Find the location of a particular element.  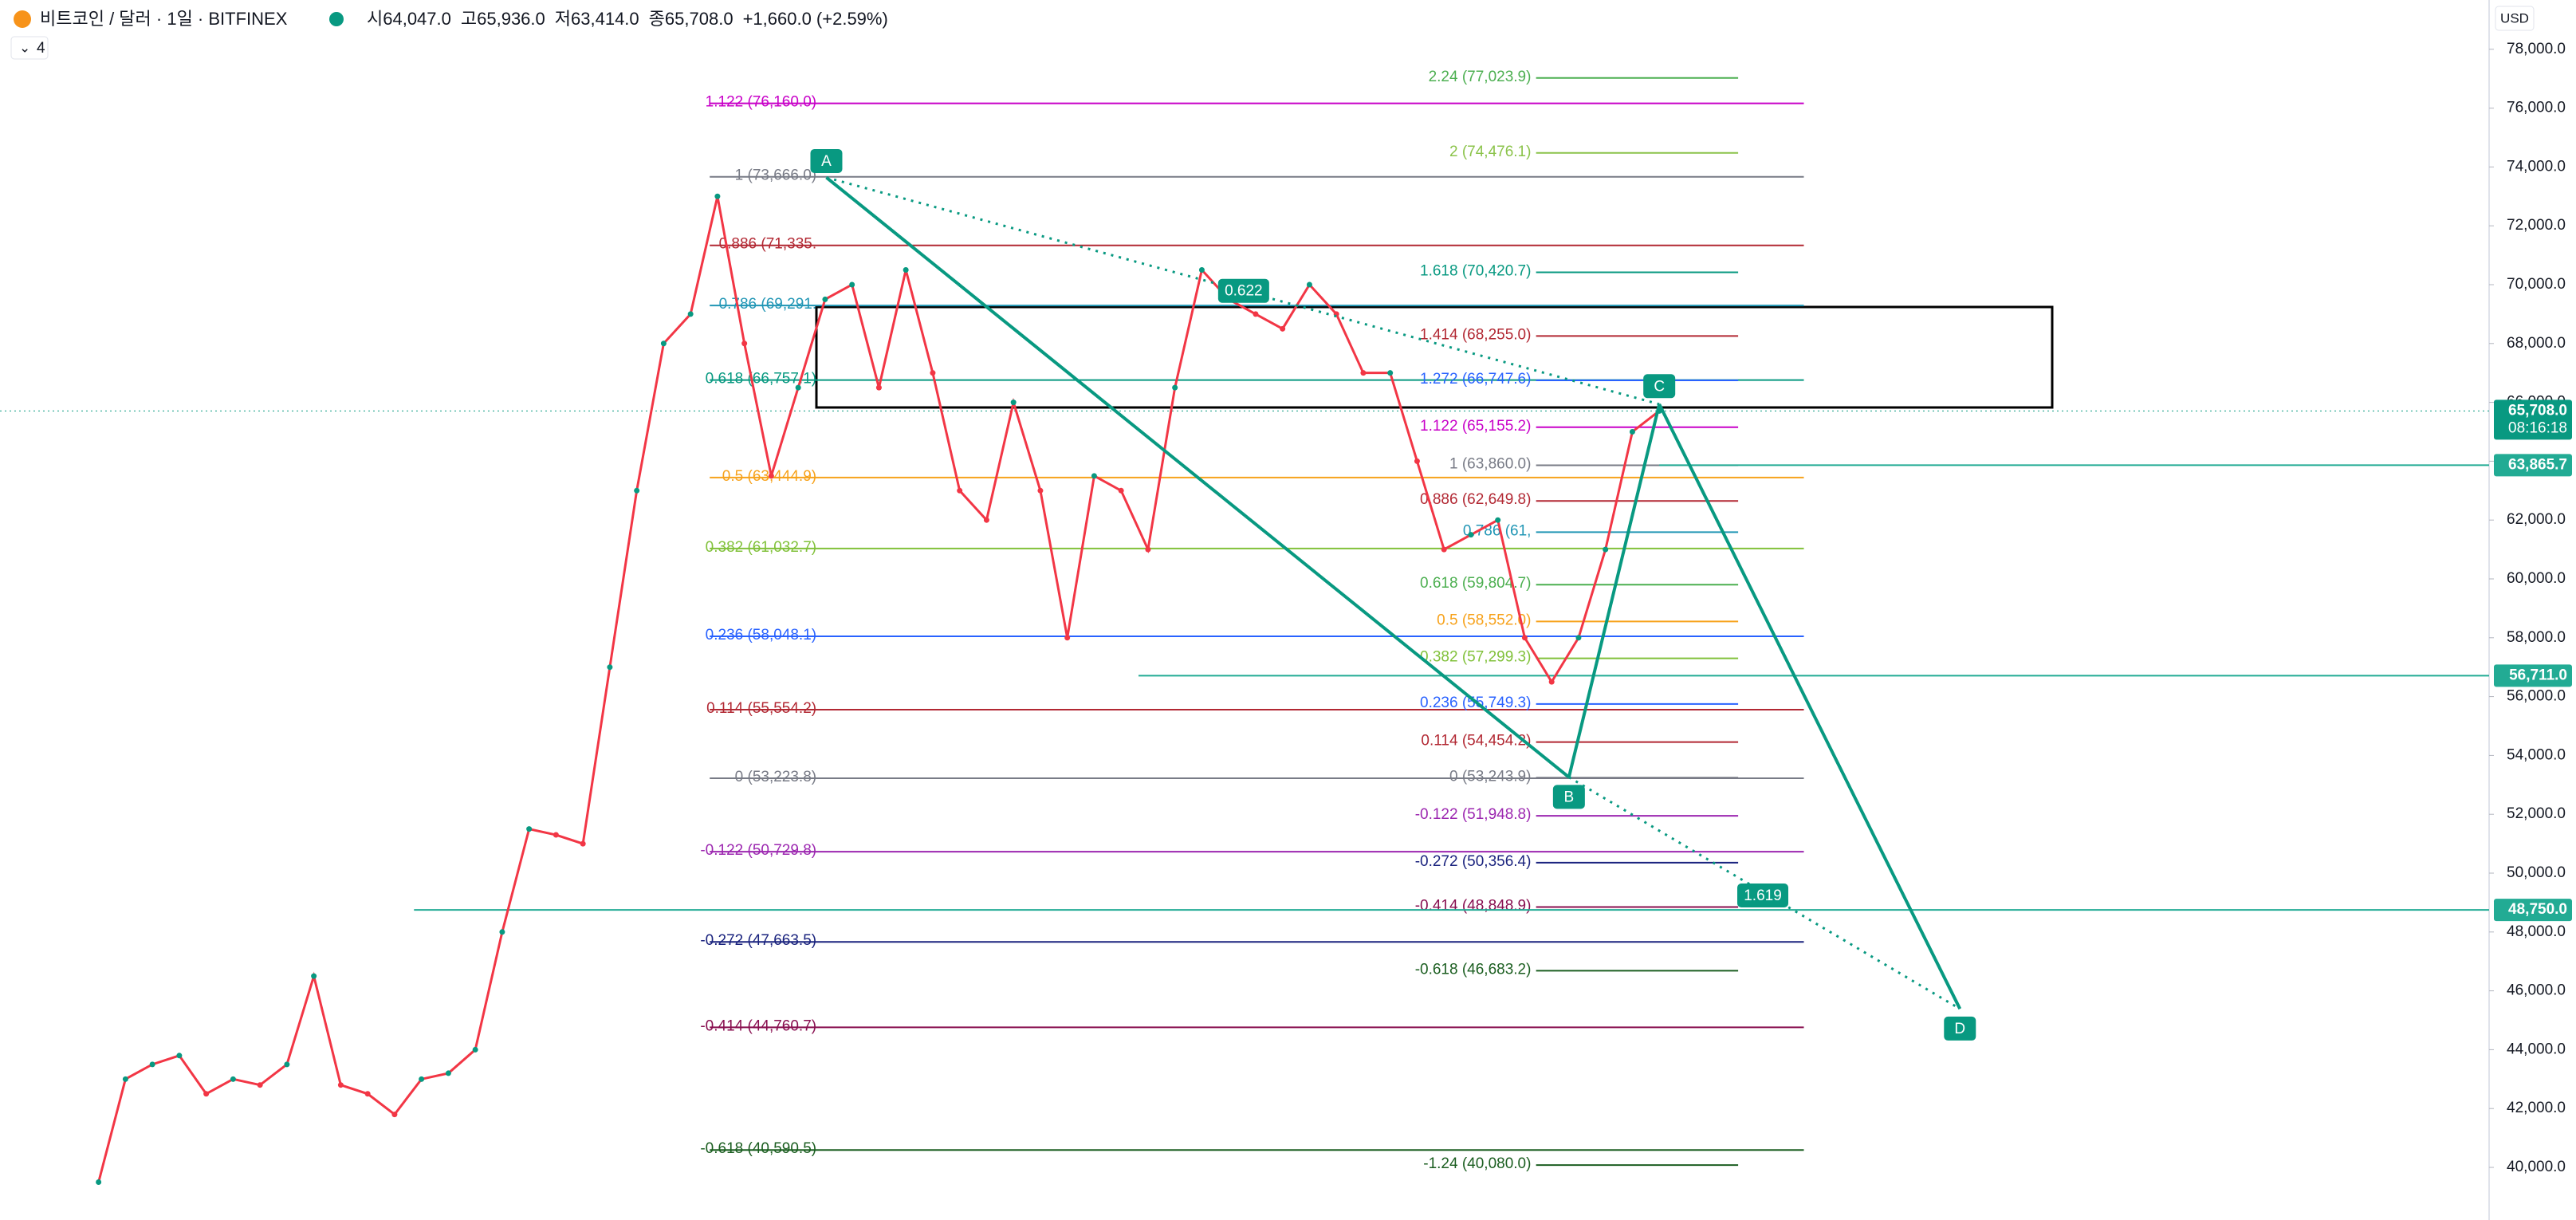

currency-label: USD is located at coordinates (2515, 18).